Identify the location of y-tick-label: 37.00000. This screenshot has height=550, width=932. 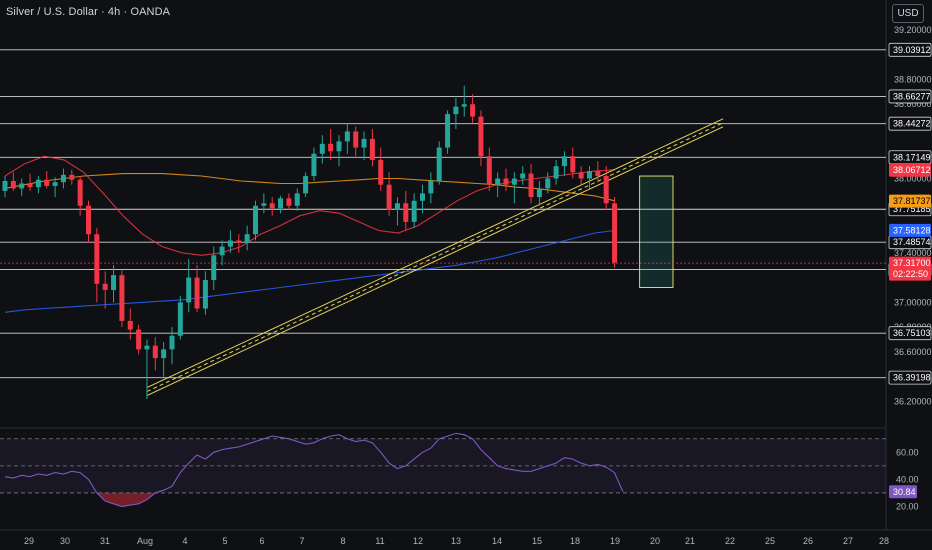
(913, 302).